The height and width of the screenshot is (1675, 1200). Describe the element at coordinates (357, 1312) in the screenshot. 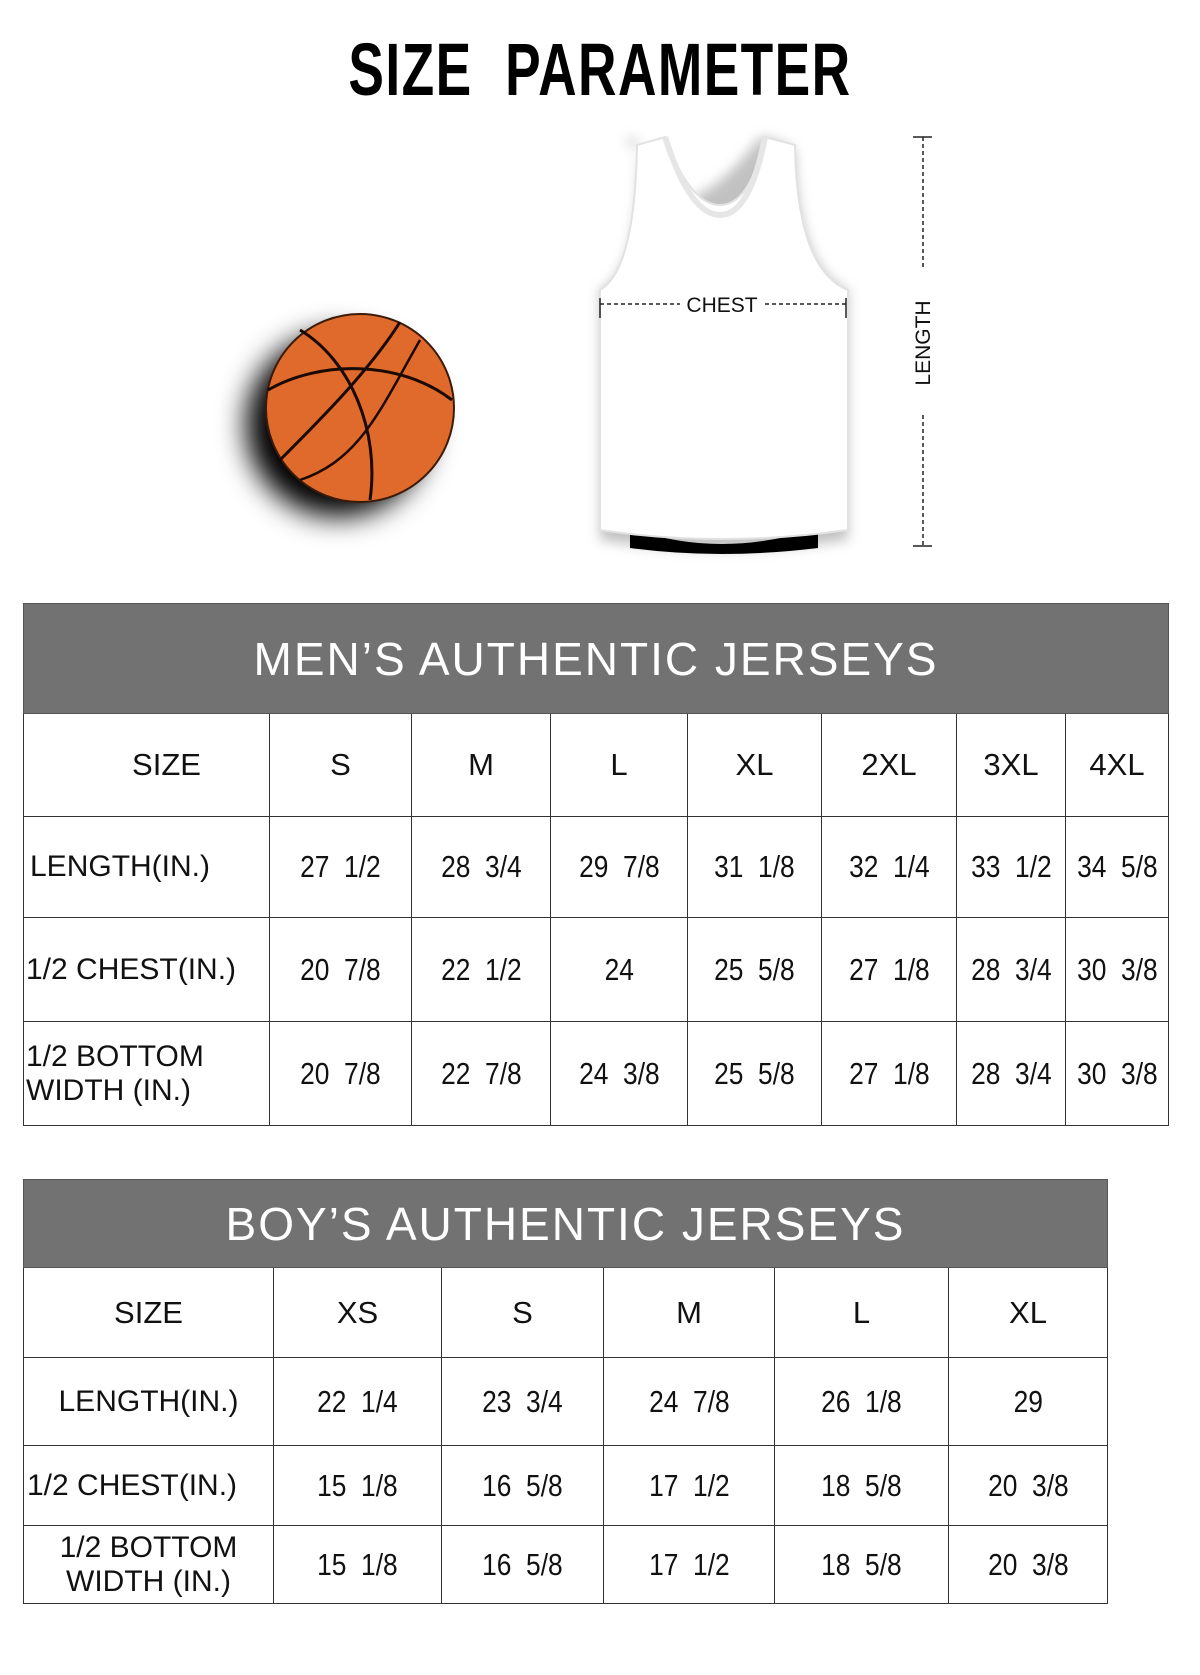

I see `size-col: XS` at that location.